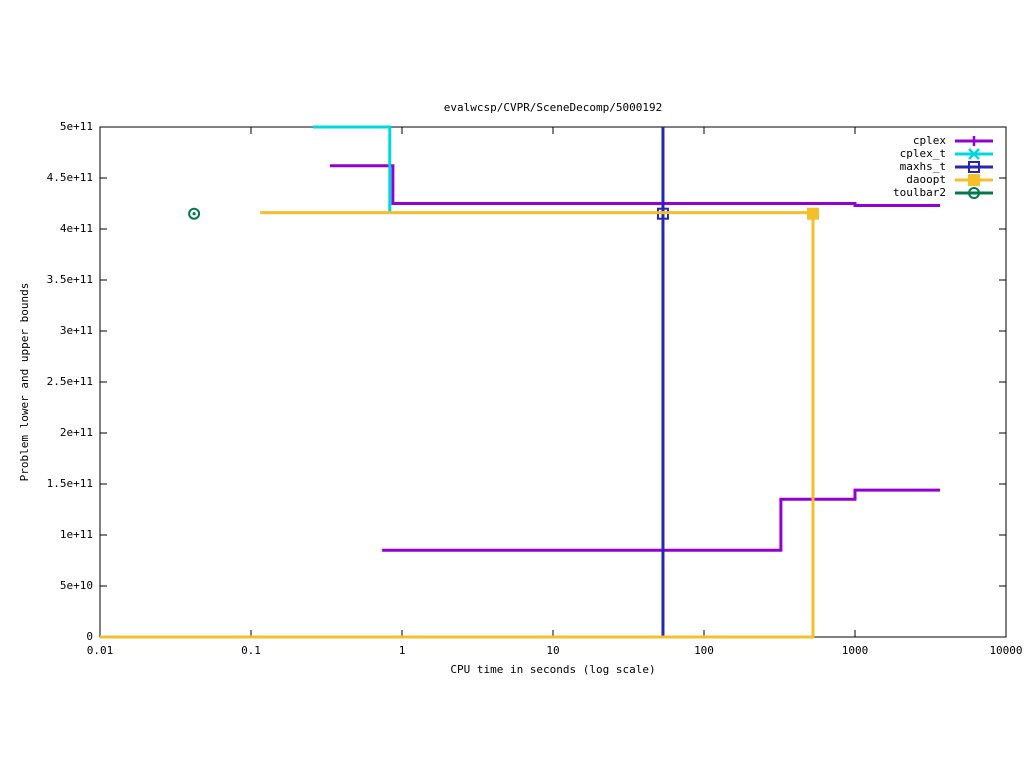  I want to click on x-tick-label: 10, so click(552, 650).